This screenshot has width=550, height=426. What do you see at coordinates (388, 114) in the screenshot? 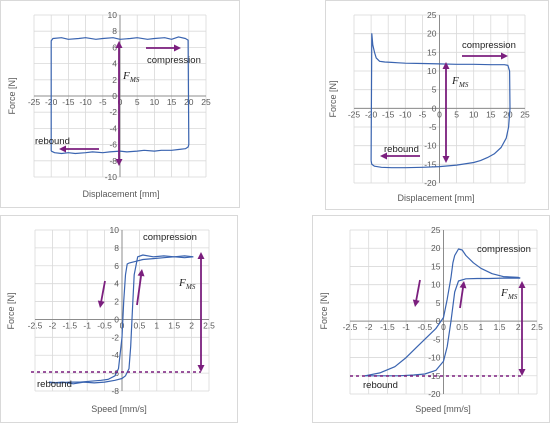
I see `x-tick-label: -15` at bounding box center [388, 114].